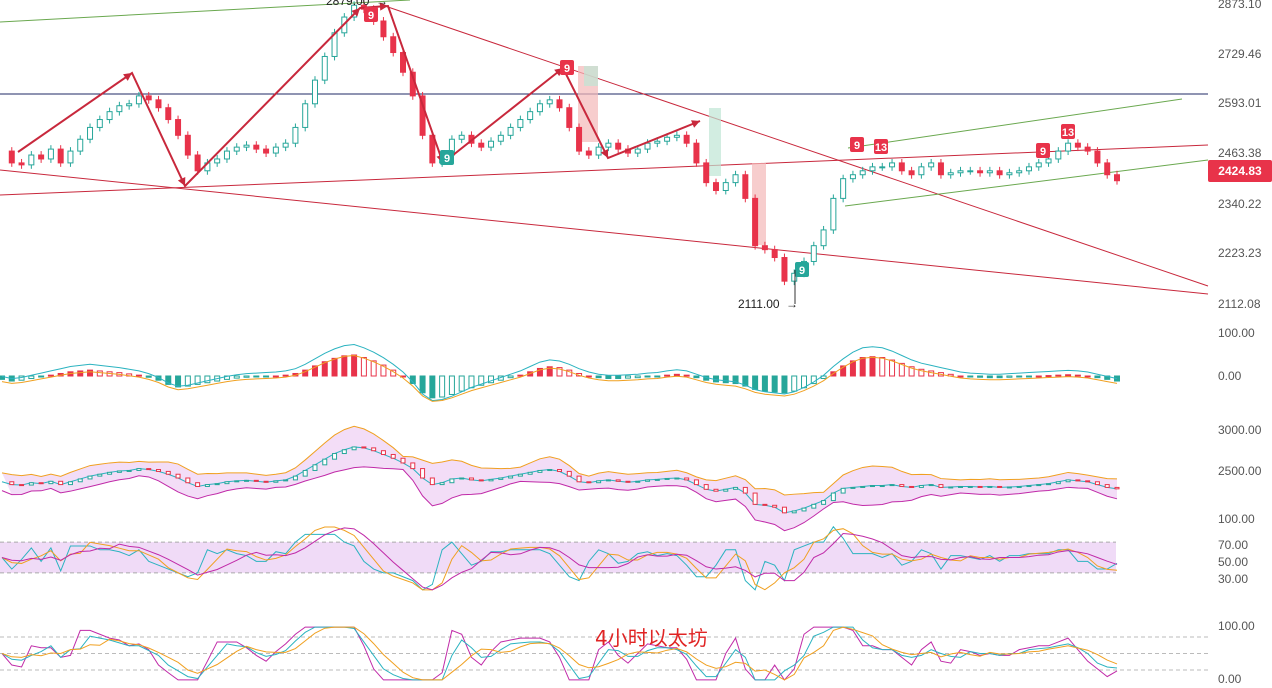 Image resolution: width=1272 pixels, height=688 pixels. I want to click on boll-lower-line, so click(559, 499).